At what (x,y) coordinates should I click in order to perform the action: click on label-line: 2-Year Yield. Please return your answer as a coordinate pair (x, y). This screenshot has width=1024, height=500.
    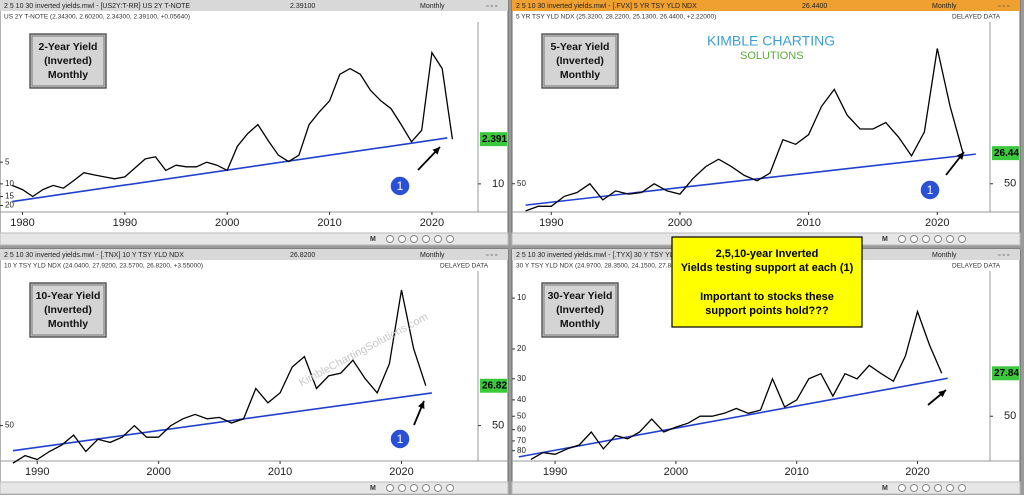
    Looking at the image, I should click on (68, 47).